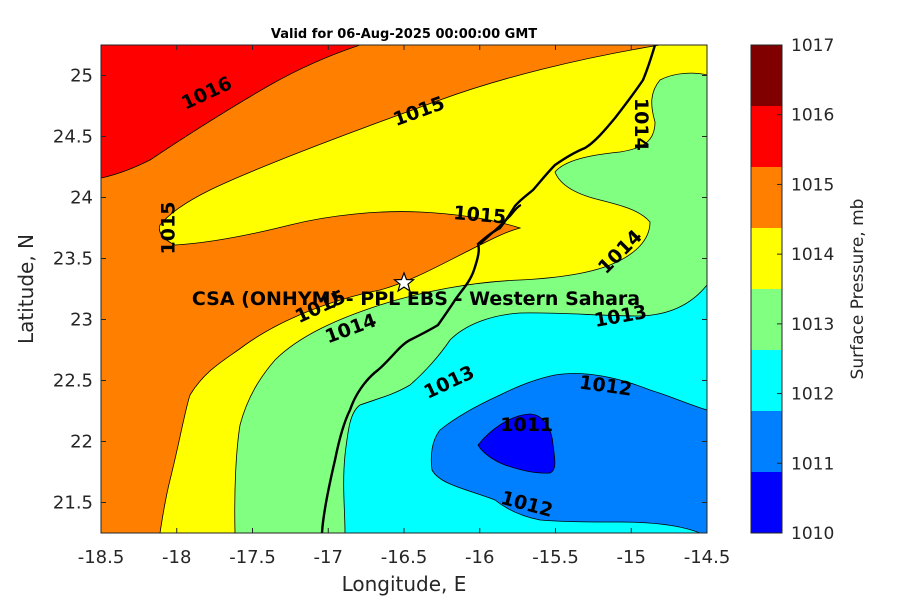  What do you see at coordinates (812, 395) in the screenshot?
I see `colorbar-tick-label: 1012` at bounding box center [812, 395].